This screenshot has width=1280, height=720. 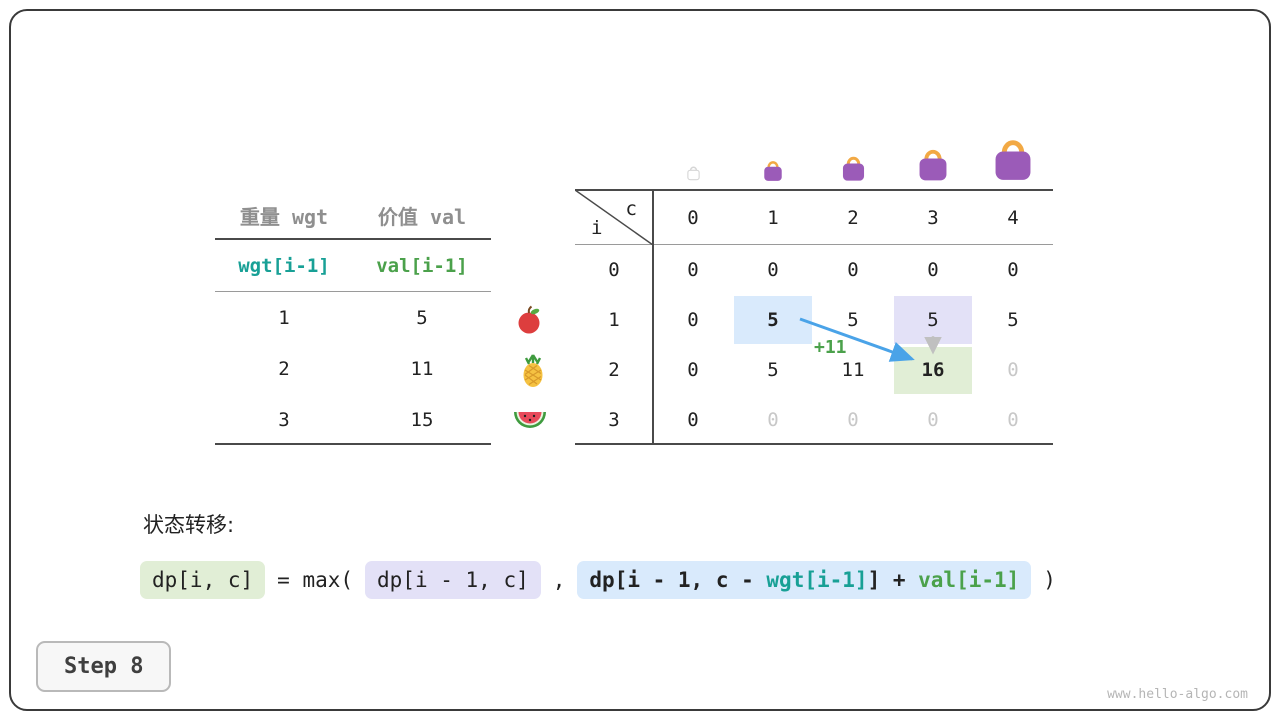 What do you see at coordinates (422, 317) in the screenshot?
I see `item-1-value: 5` at bounding box center [422, 317].